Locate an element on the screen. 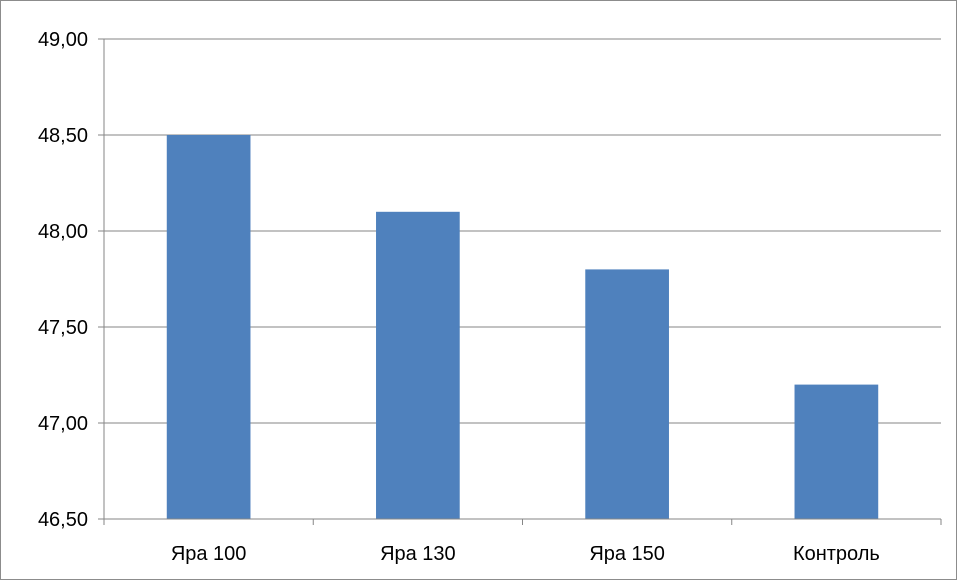  x-tick-label: Яра 130 is located at coordinates (418, 554).